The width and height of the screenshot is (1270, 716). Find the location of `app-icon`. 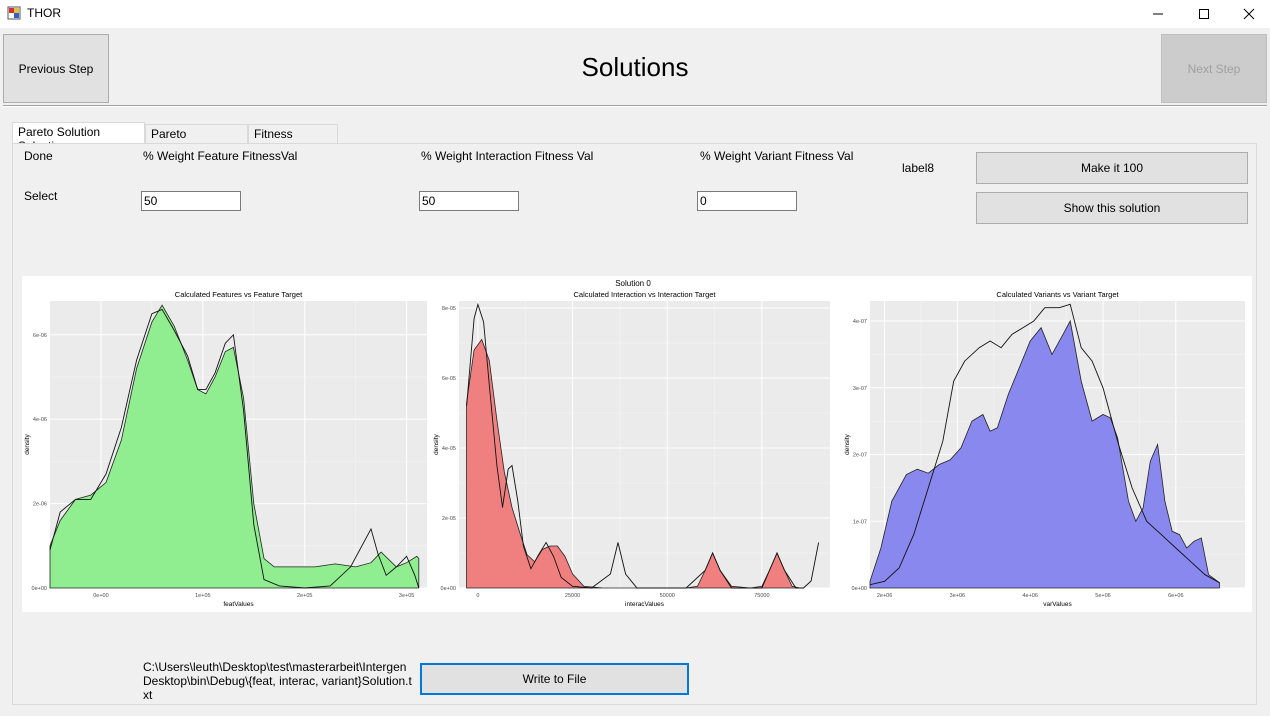

app-icon is located at coordinates (14, 13).